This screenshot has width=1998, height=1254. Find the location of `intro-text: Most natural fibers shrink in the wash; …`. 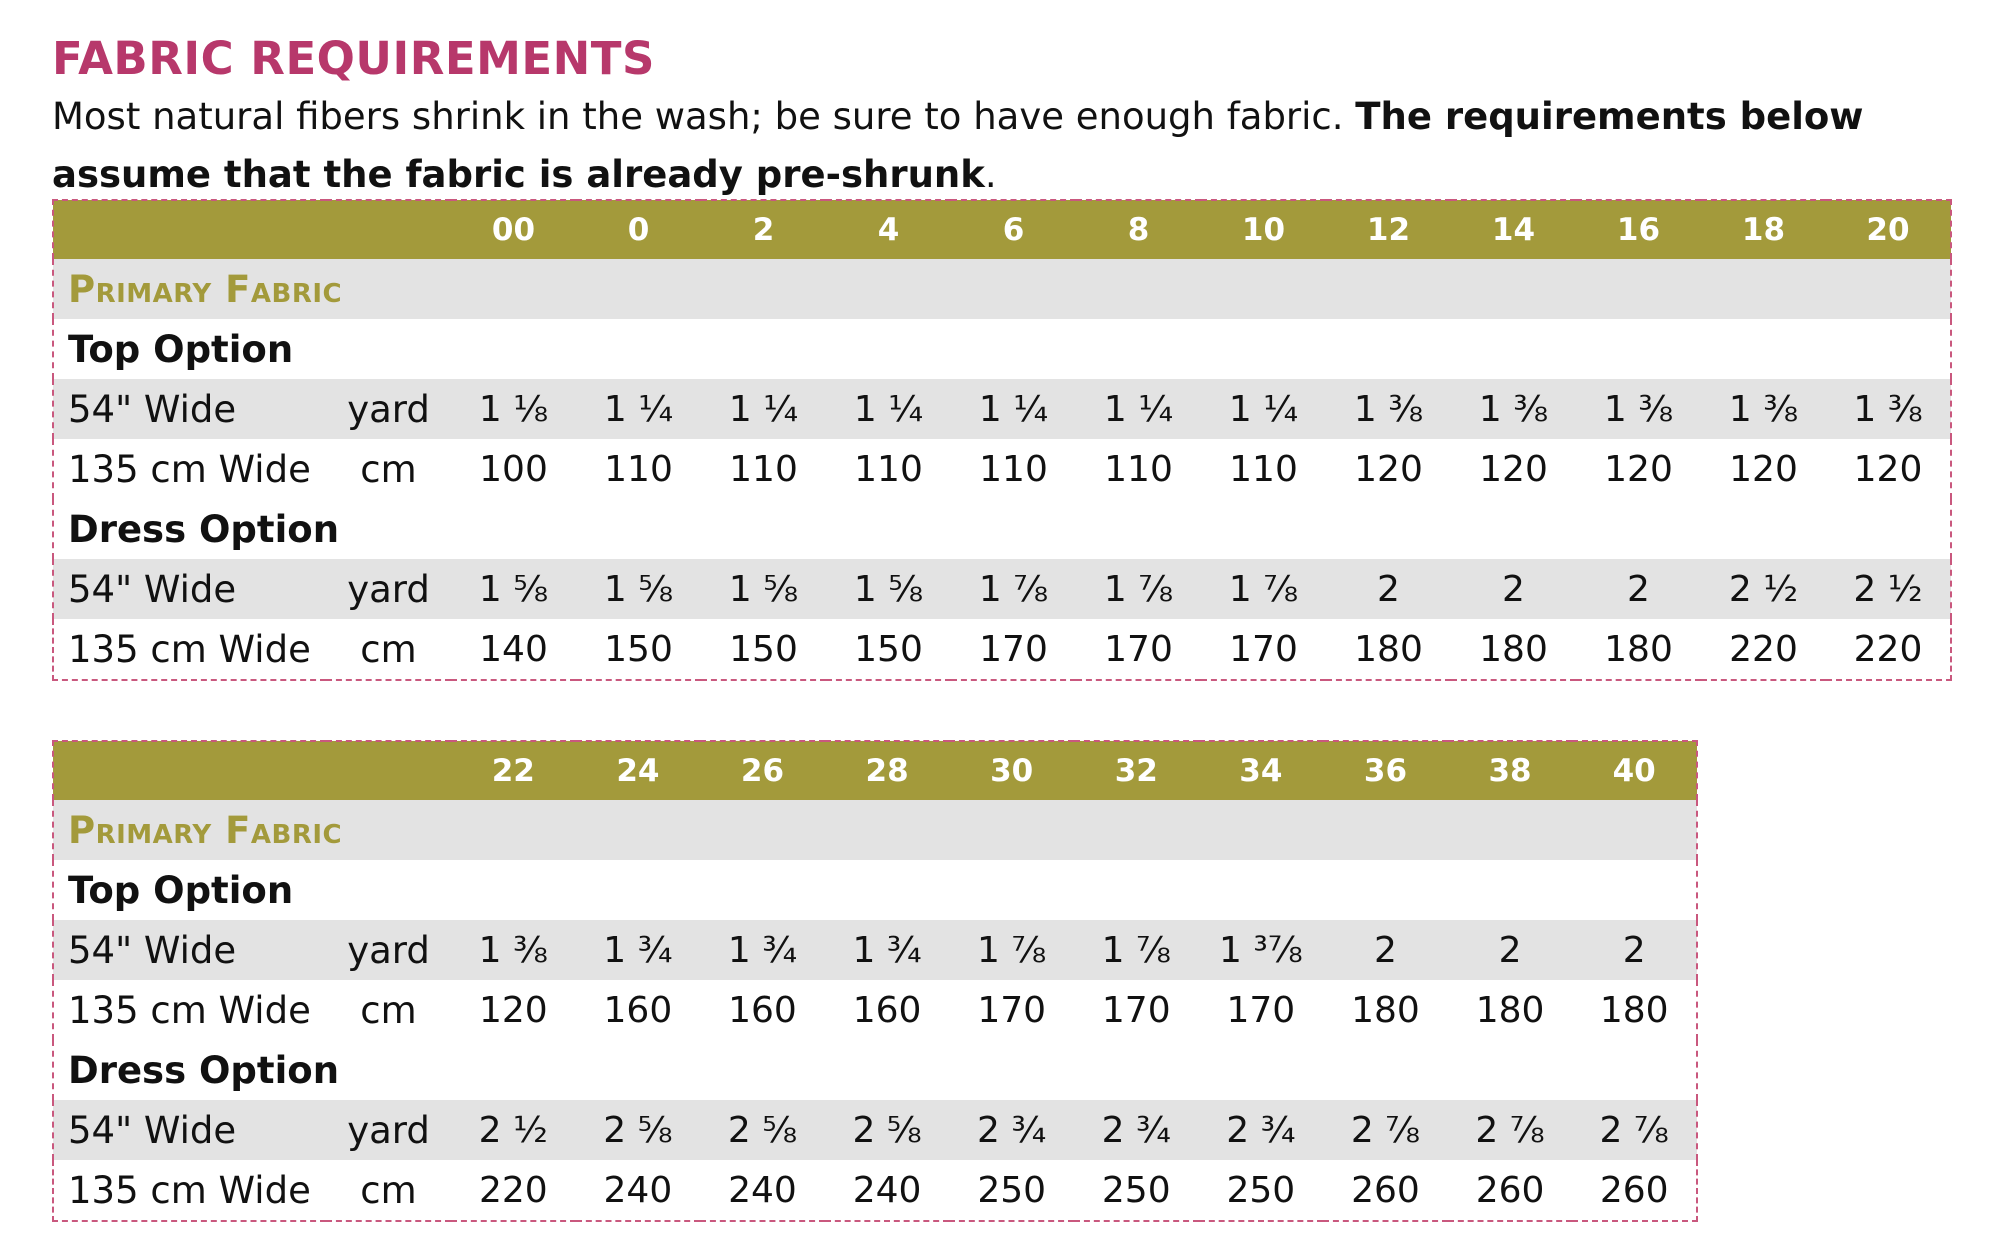

intro-text: Most natural fibers shrink in the wash; … is located at coordinates (1002, 146).